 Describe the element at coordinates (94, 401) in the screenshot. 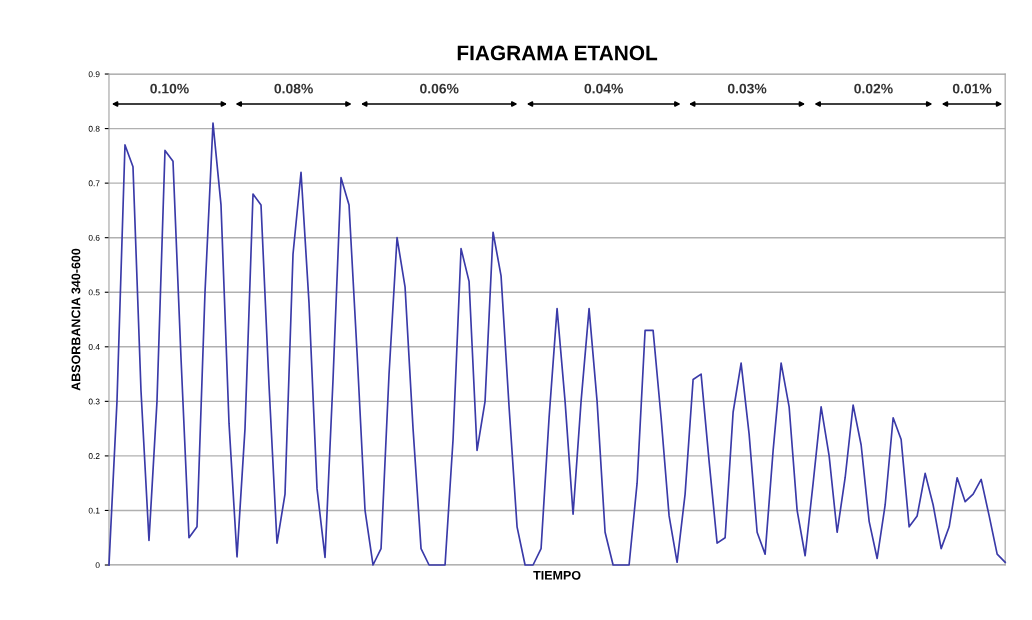

I see `y-tick-label: 0.3` at that location.